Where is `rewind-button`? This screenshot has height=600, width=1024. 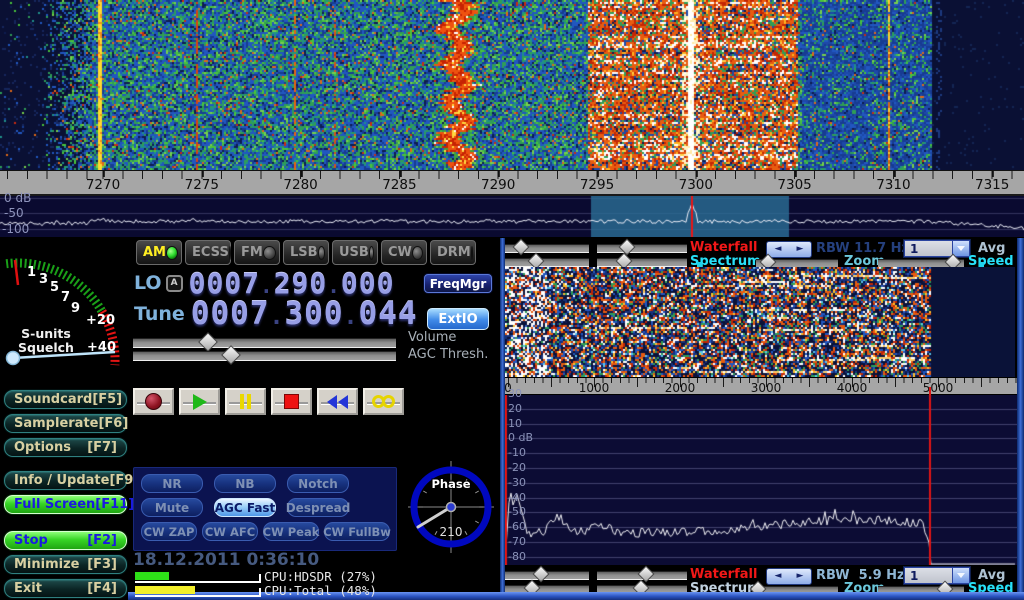
rewind-button is located at coordinates (337, 401).